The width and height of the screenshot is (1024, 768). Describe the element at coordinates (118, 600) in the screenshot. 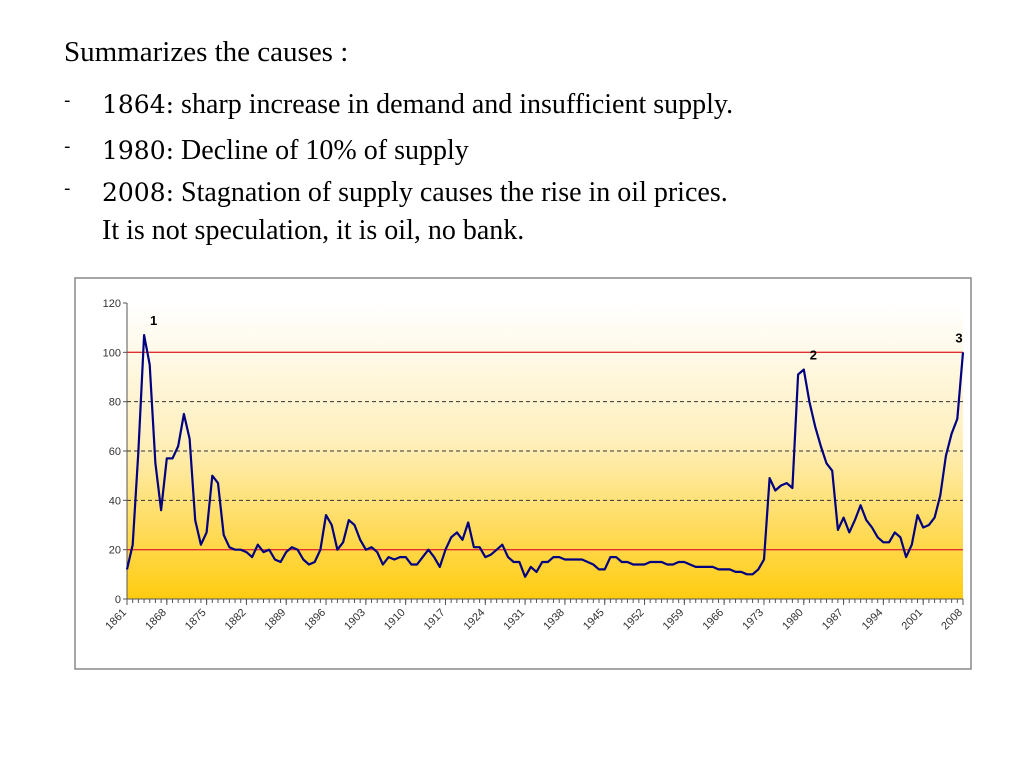

I see `y-tick-label: 0` at that location.